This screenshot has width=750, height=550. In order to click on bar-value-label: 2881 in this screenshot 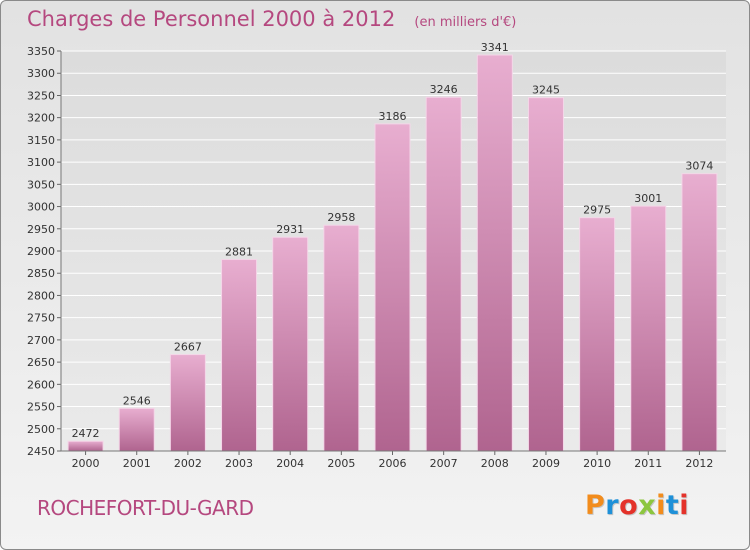, I will do `click(239, 251)`.